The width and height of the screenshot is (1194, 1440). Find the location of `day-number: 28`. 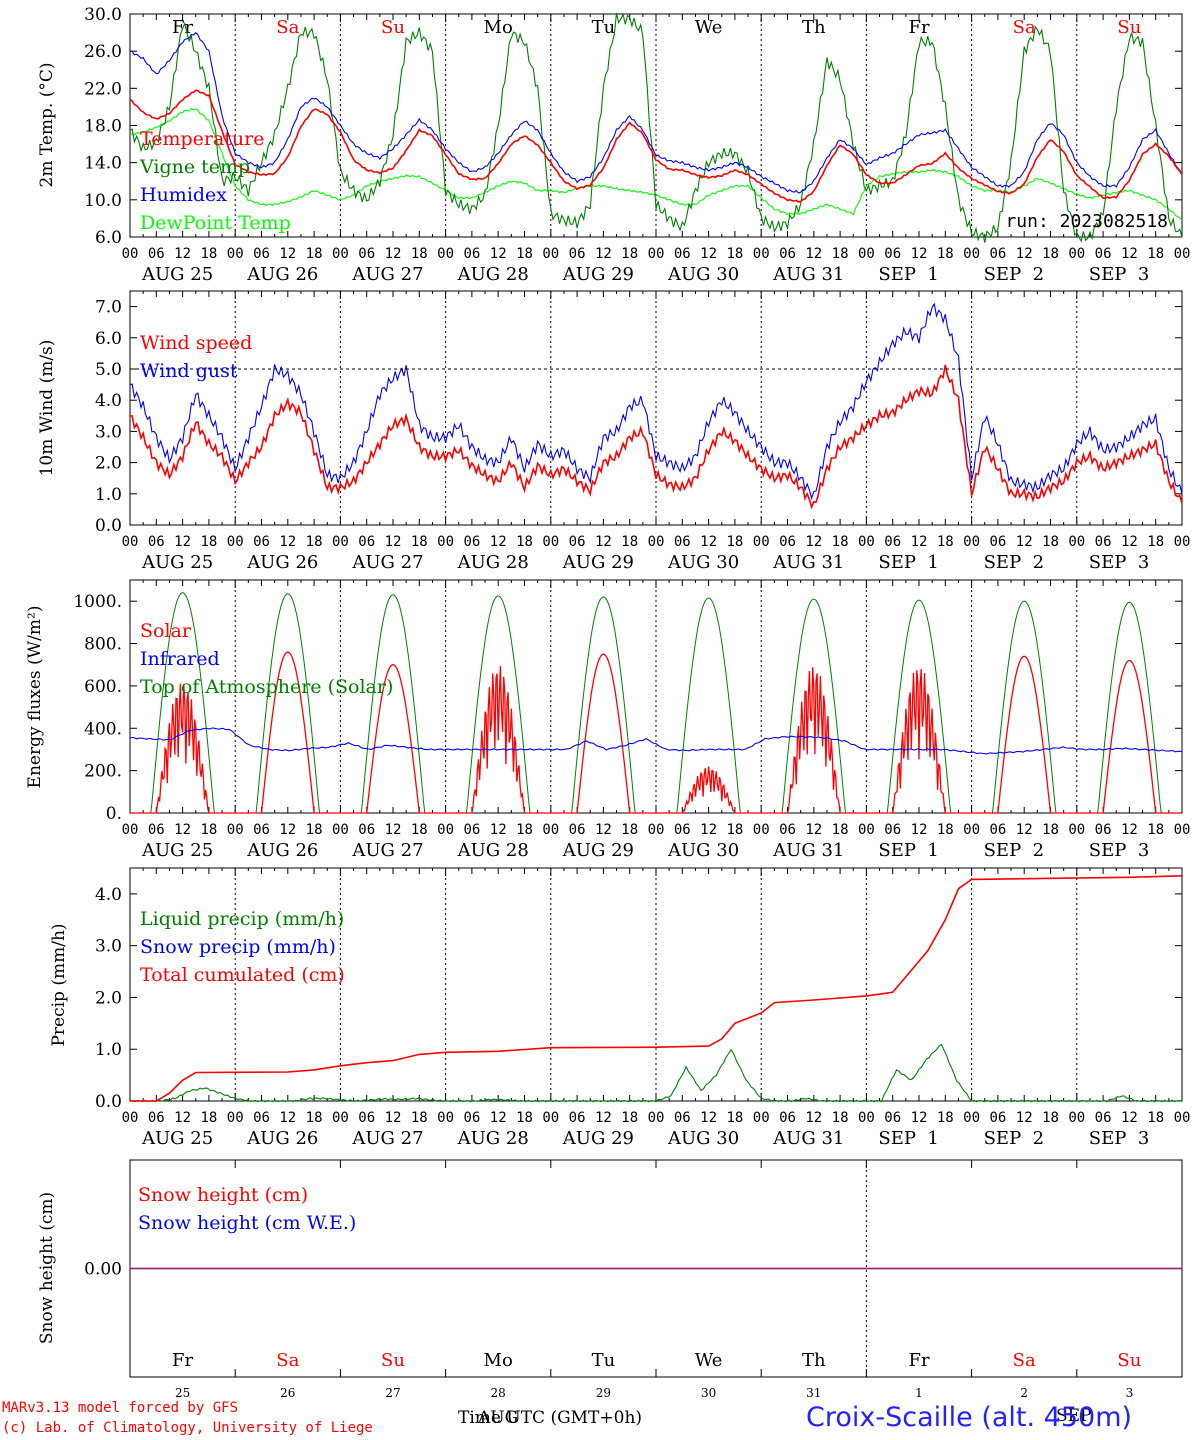

day-number: 28 is located at coordinates (498, 1393).